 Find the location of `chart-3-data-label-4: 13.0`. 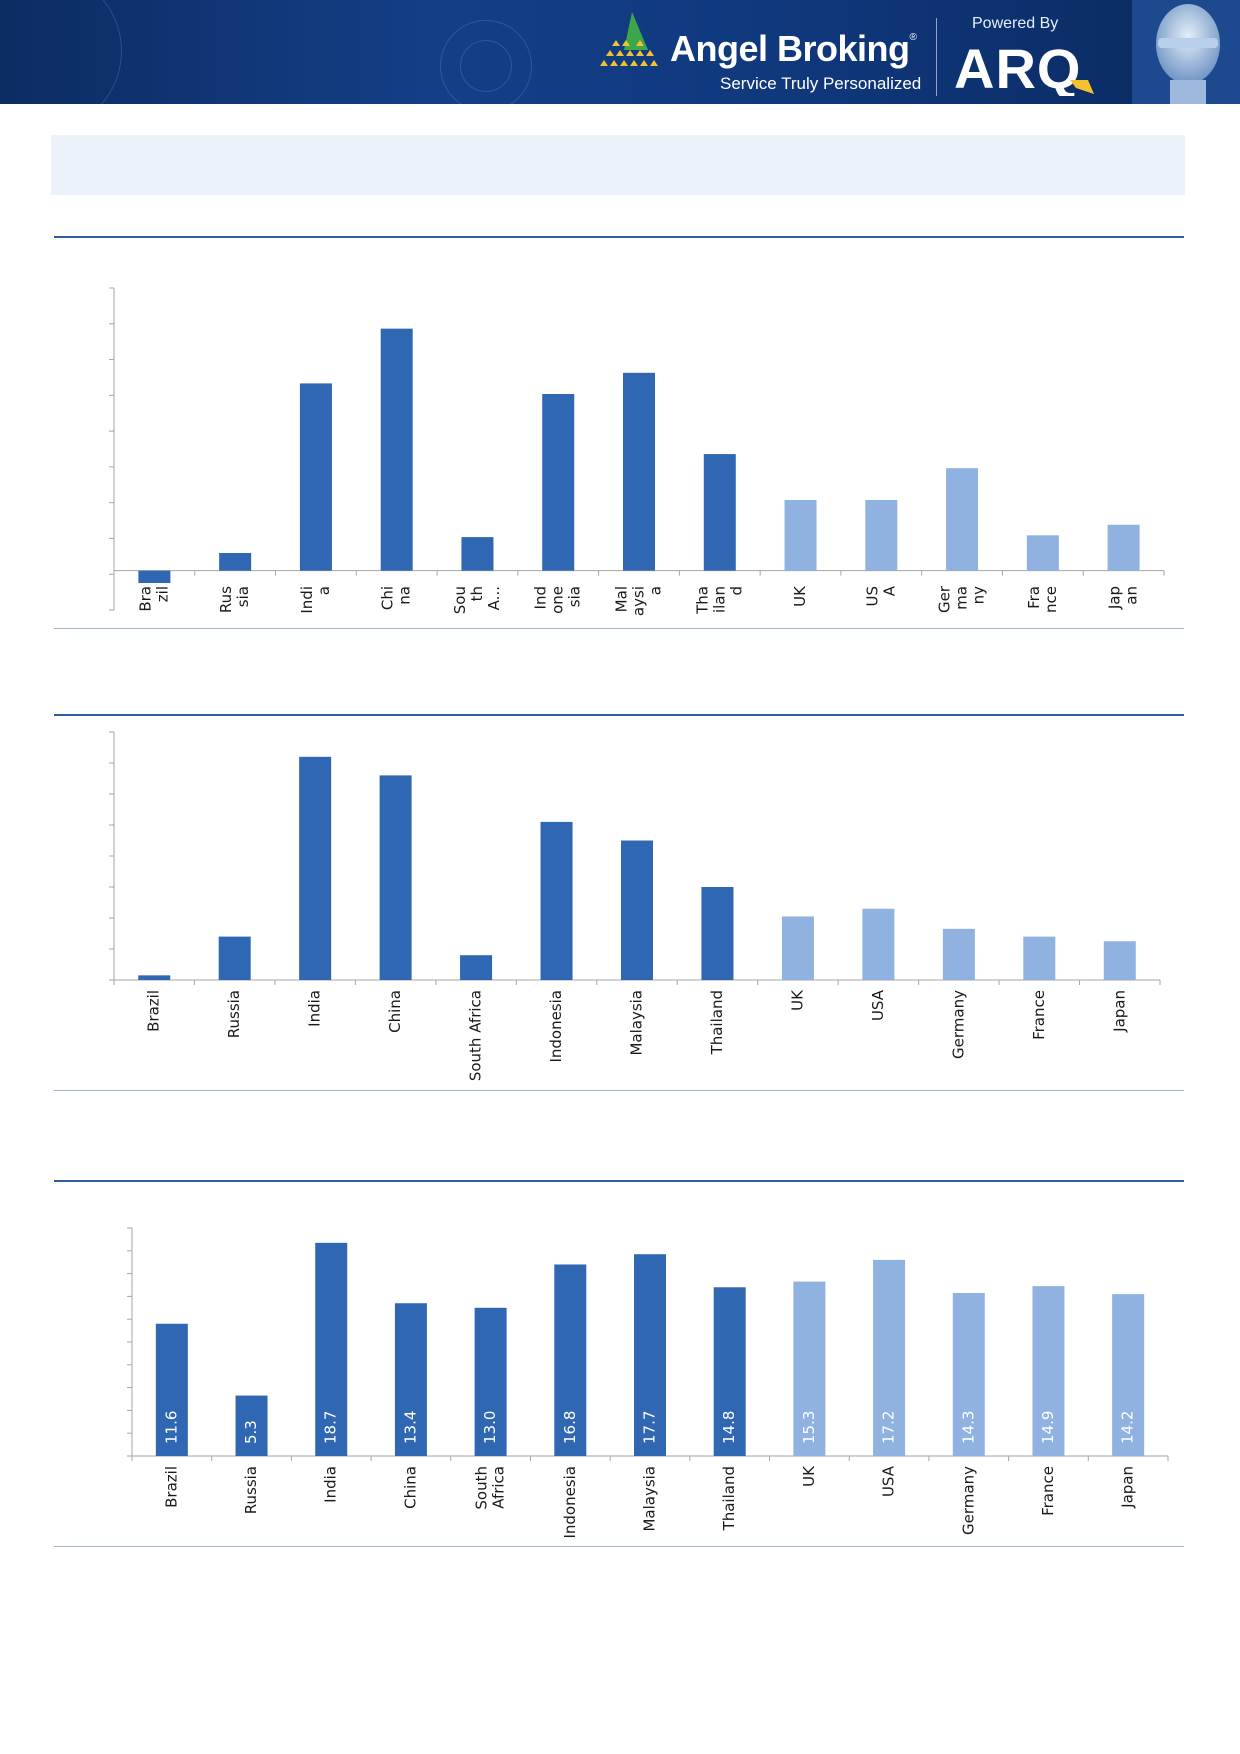

chart-3-data-label-4: 13.0 is located at coordinates (490, 1427).